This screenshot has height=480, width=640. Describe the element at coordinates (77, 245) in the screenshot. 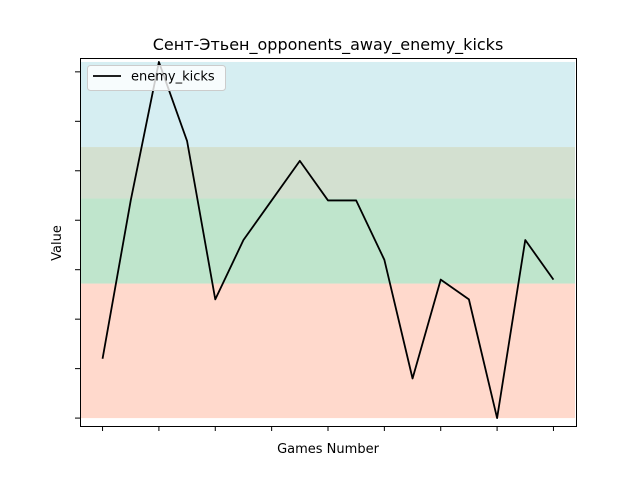

I see `y-axis-ticks` at that location.